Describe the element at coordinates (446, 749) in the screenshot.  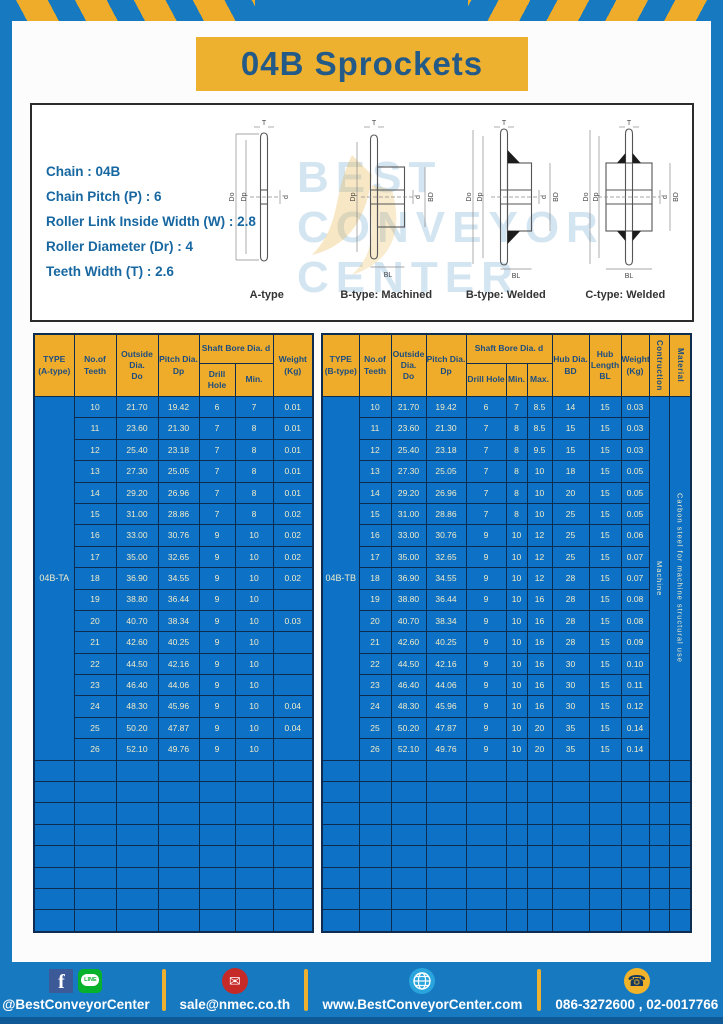
I see `data-cell: 49.76` at that location.